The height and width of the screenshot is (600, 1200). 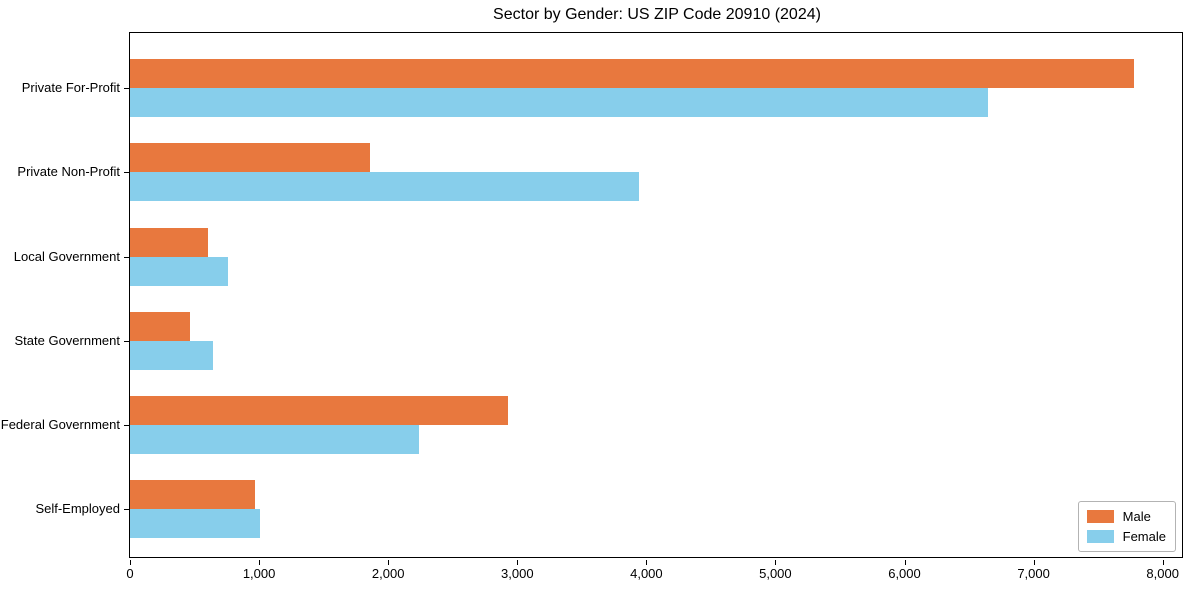 What do you see at coordinates (77, 509) in the screenshot?
I see `y-tick-label-5: Self-Employed` at bounding box center [77, 509].